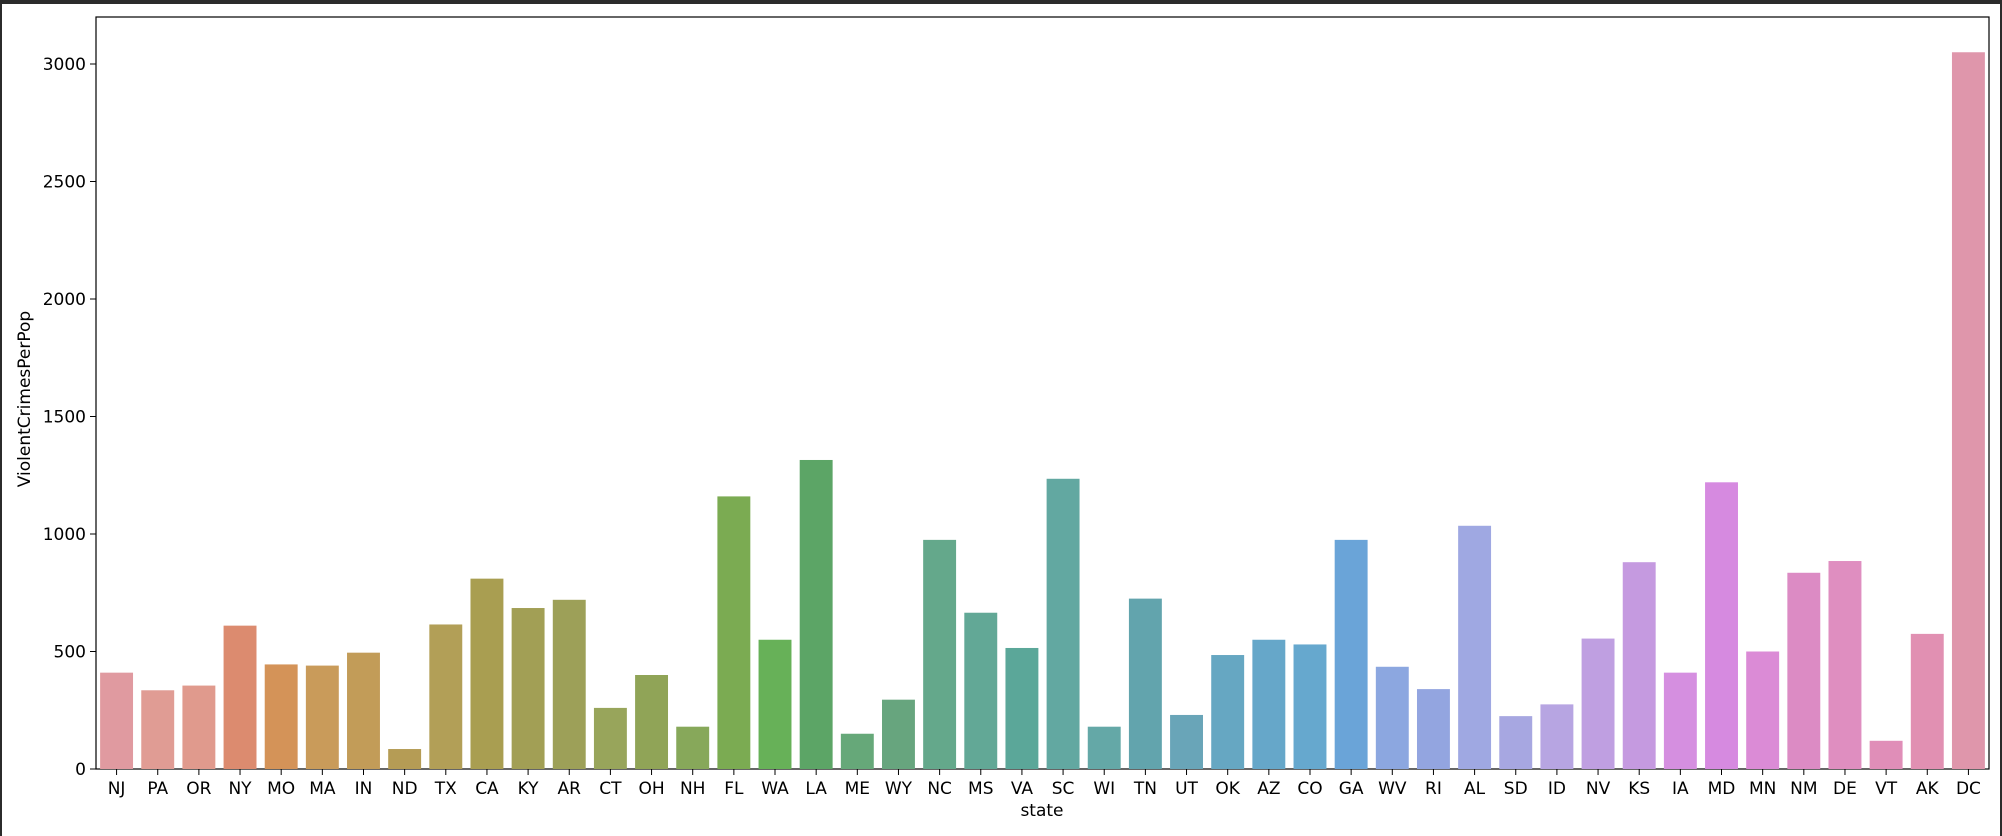 The image size is (2002, 836). What do you see at coordinates (64, 300) in the screenshot?
I see `y-tick-label: 2000` at bounding box center [64, 300].